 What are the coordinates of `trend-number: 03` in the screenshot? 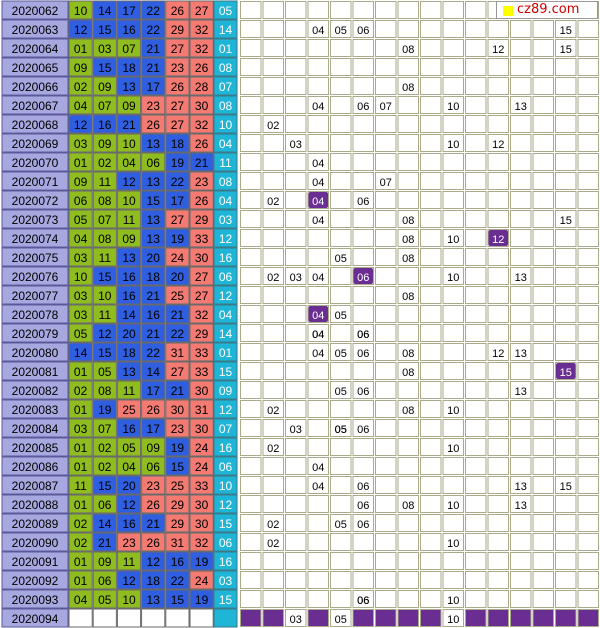 It's located at (296, 430).